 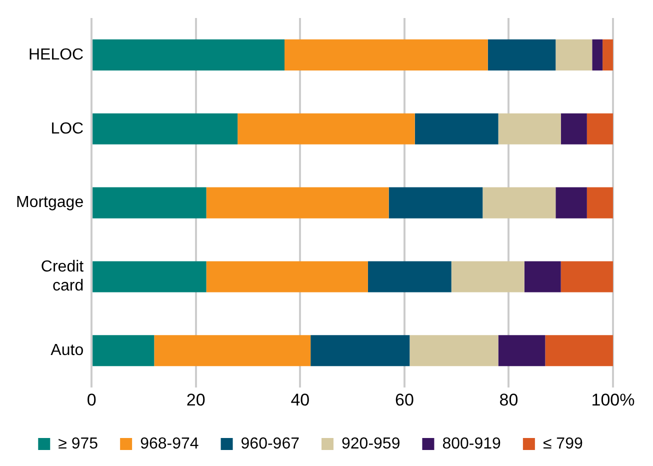 I want to click on x-tick-label: 60, so click(x=404, y=400).